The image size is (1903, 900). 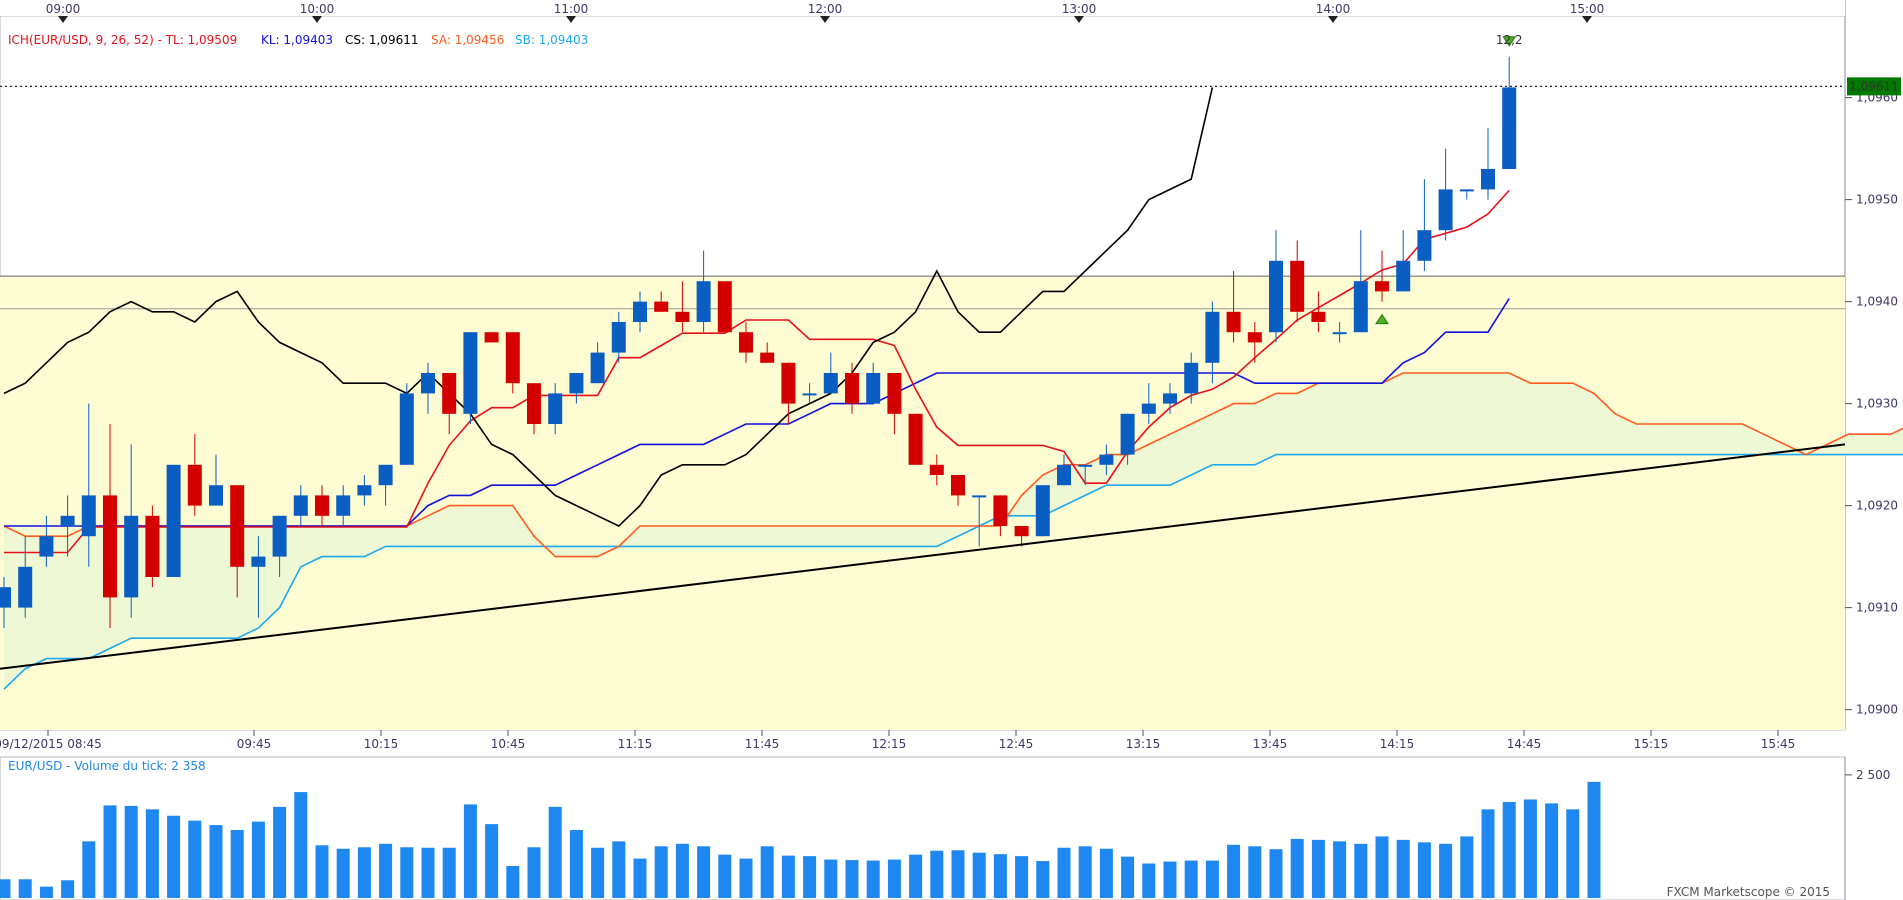 What do you see at coordinates (1143, 744) in the screenshot?
I see `bottom-time-label-8: 13:15` at bounding box center [1143, 744].